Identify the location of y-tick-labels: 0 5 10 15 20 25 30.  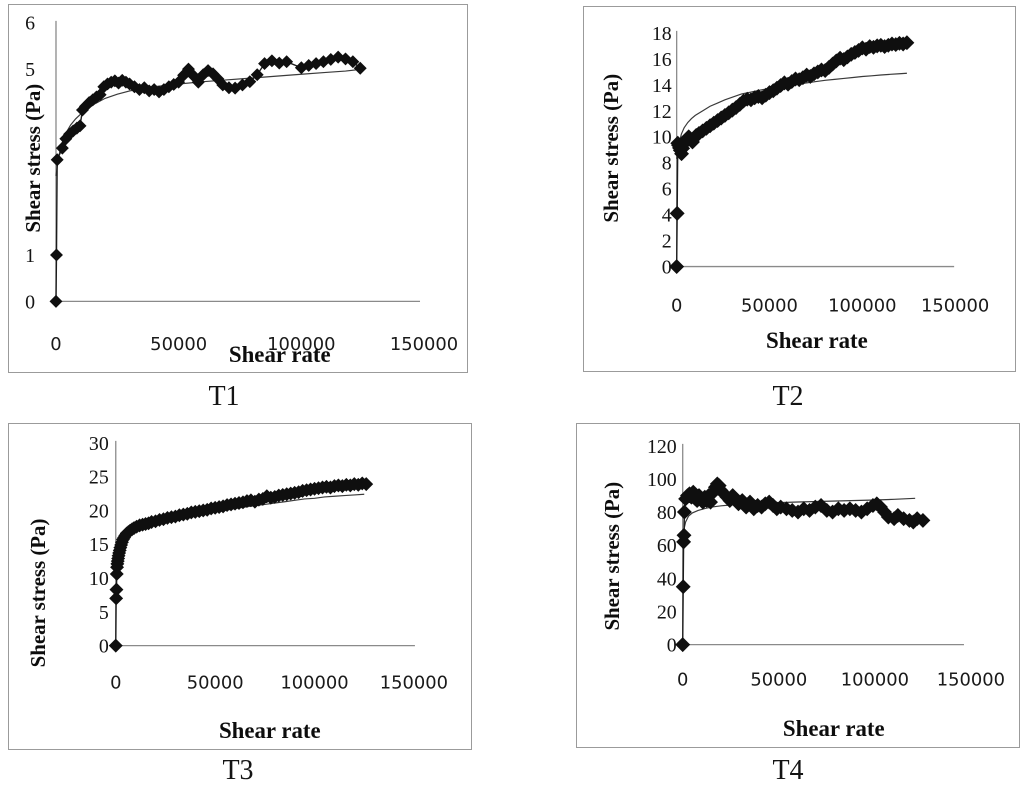
(99, 545).